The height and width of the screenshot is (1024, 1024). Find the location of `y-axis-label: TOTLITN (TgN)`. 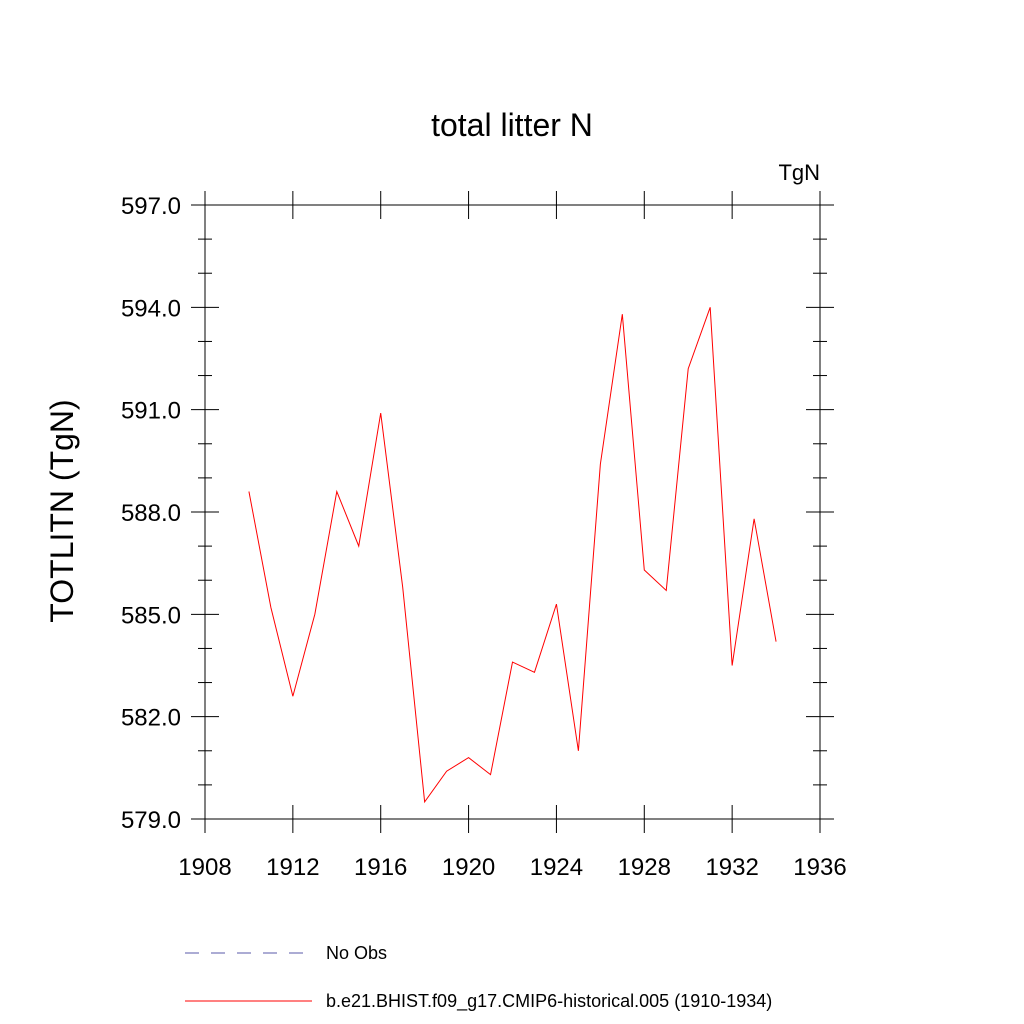

y-axis-label: TOTLITN (TgN) is located at coordinates (62, 510).